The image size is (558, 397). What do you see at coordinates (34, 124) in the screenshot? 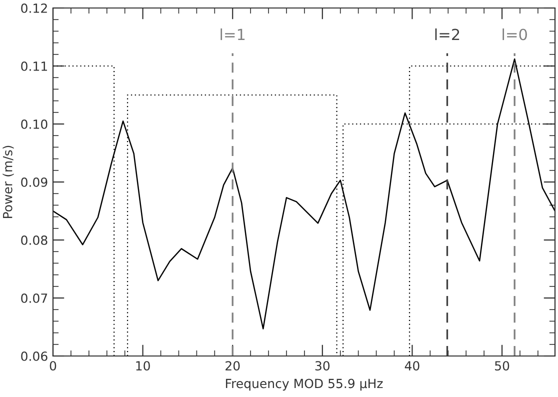
I see `y-tick-label: 0.10` at bounding box center [34, 124].